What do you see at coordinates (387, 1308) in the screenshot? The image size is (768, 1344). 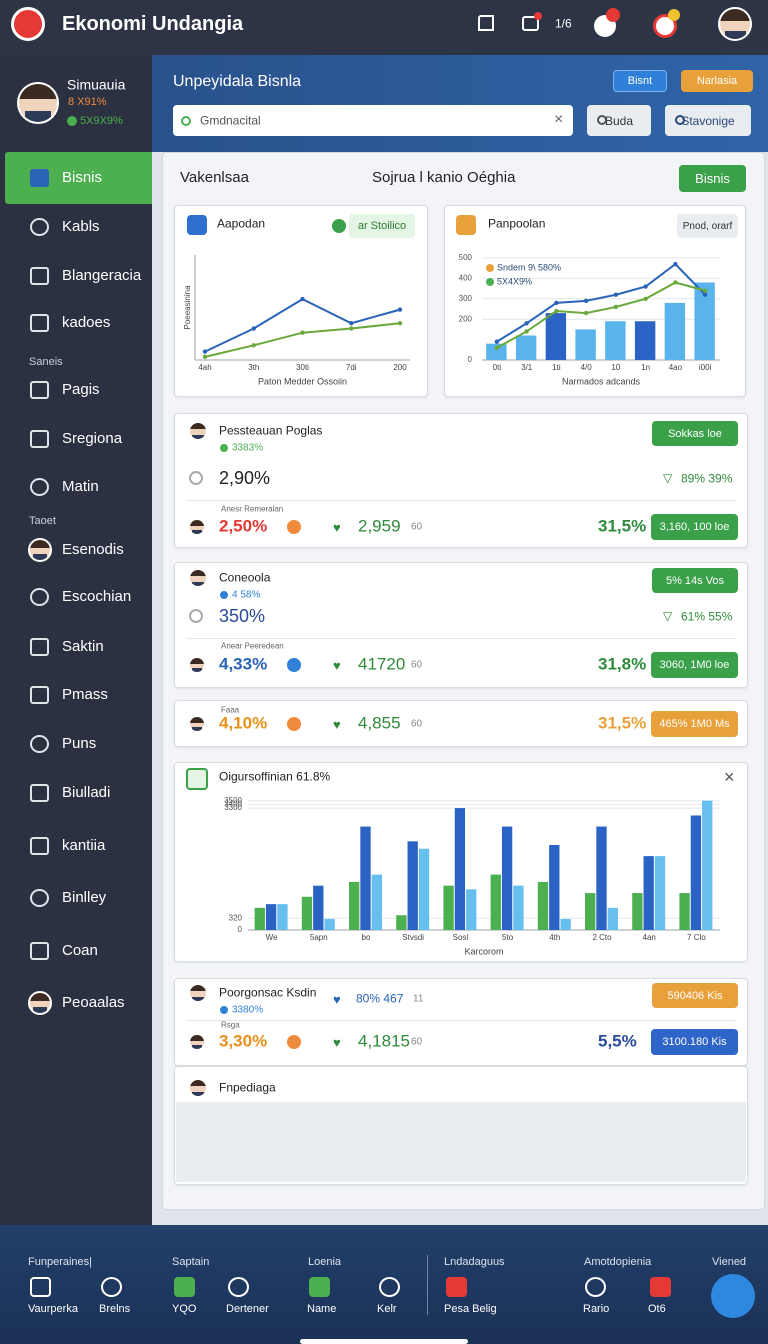 I see `nav-item: Kelr` at bounding box center [387, 1308].